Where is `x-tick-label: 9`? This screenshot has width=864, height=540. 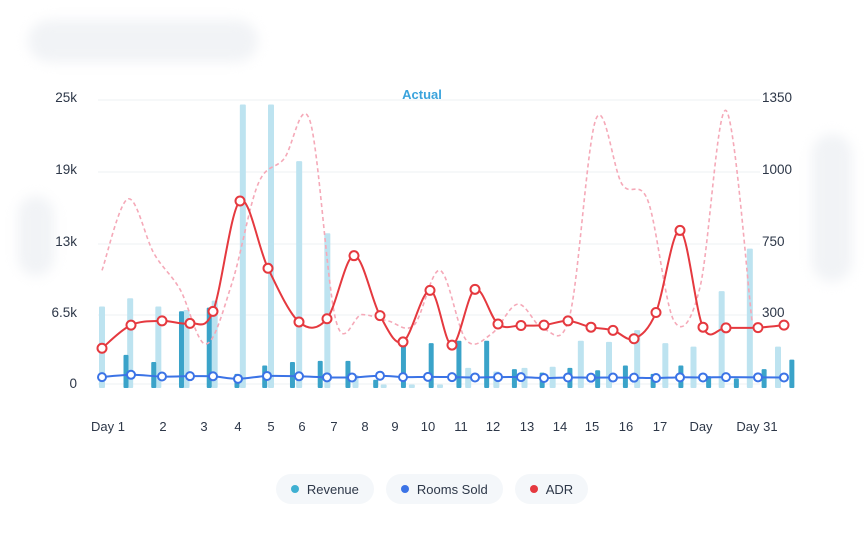 x-tick-label: 9 is located at coordinates (394, 426).